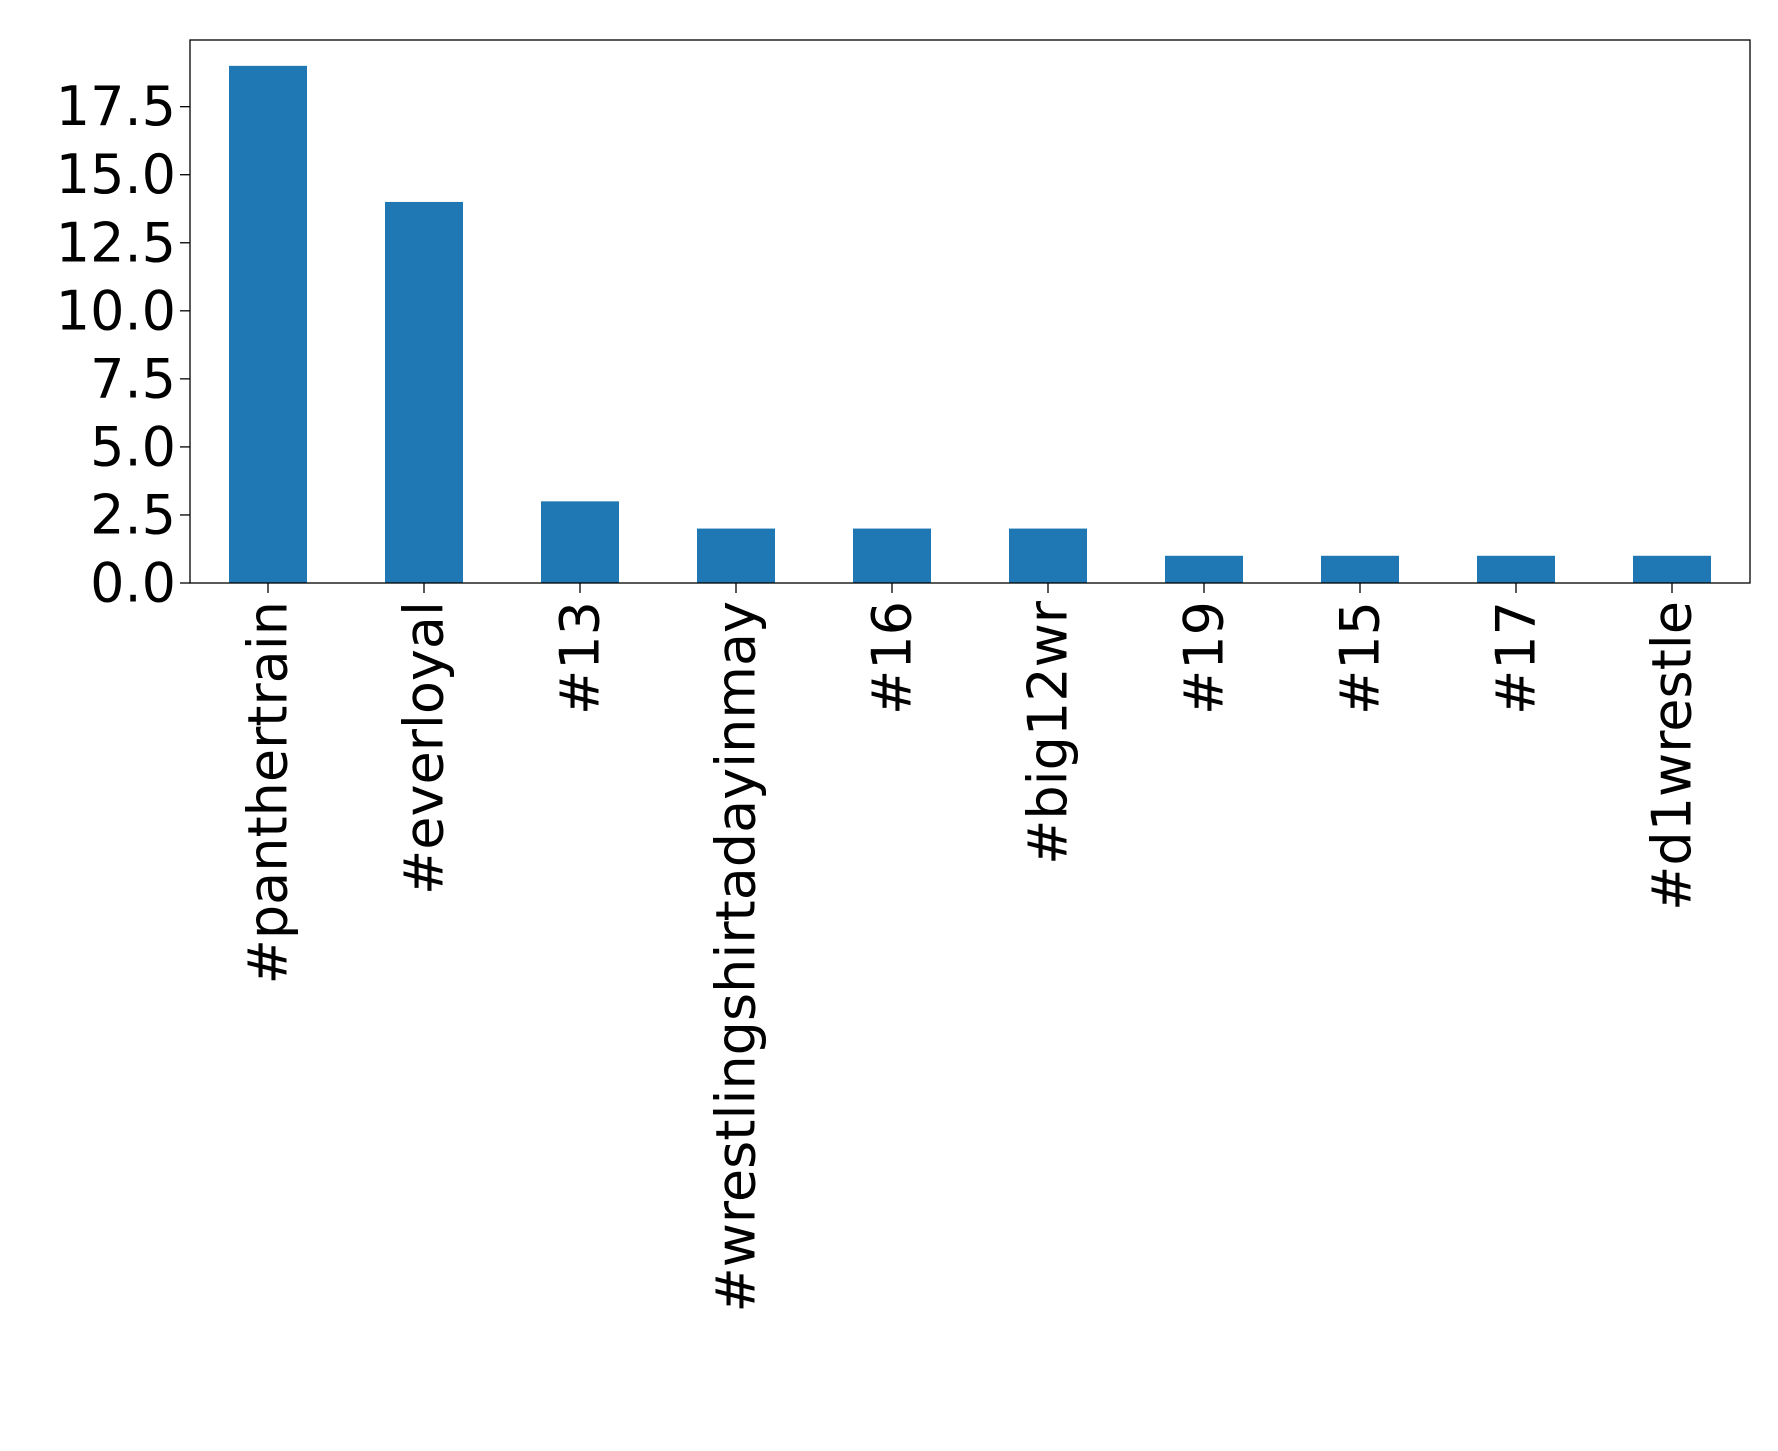 The image size is (1778, 1451). I want to click on y-tick-label: 12.5, so click(116, 242).